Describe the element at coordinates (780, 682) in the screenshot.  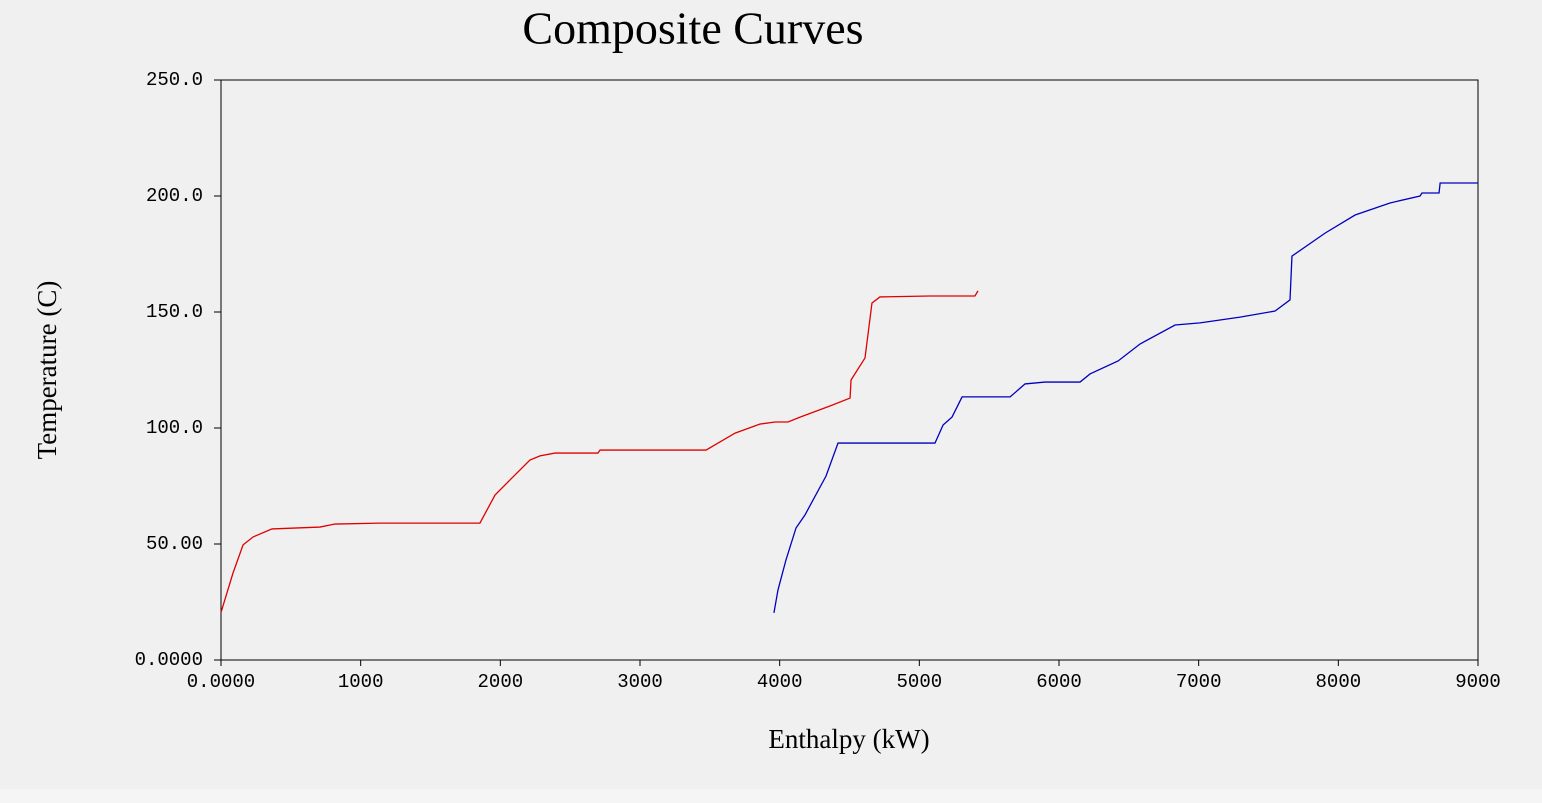
I see `x-tick-label: 4000` at that location.